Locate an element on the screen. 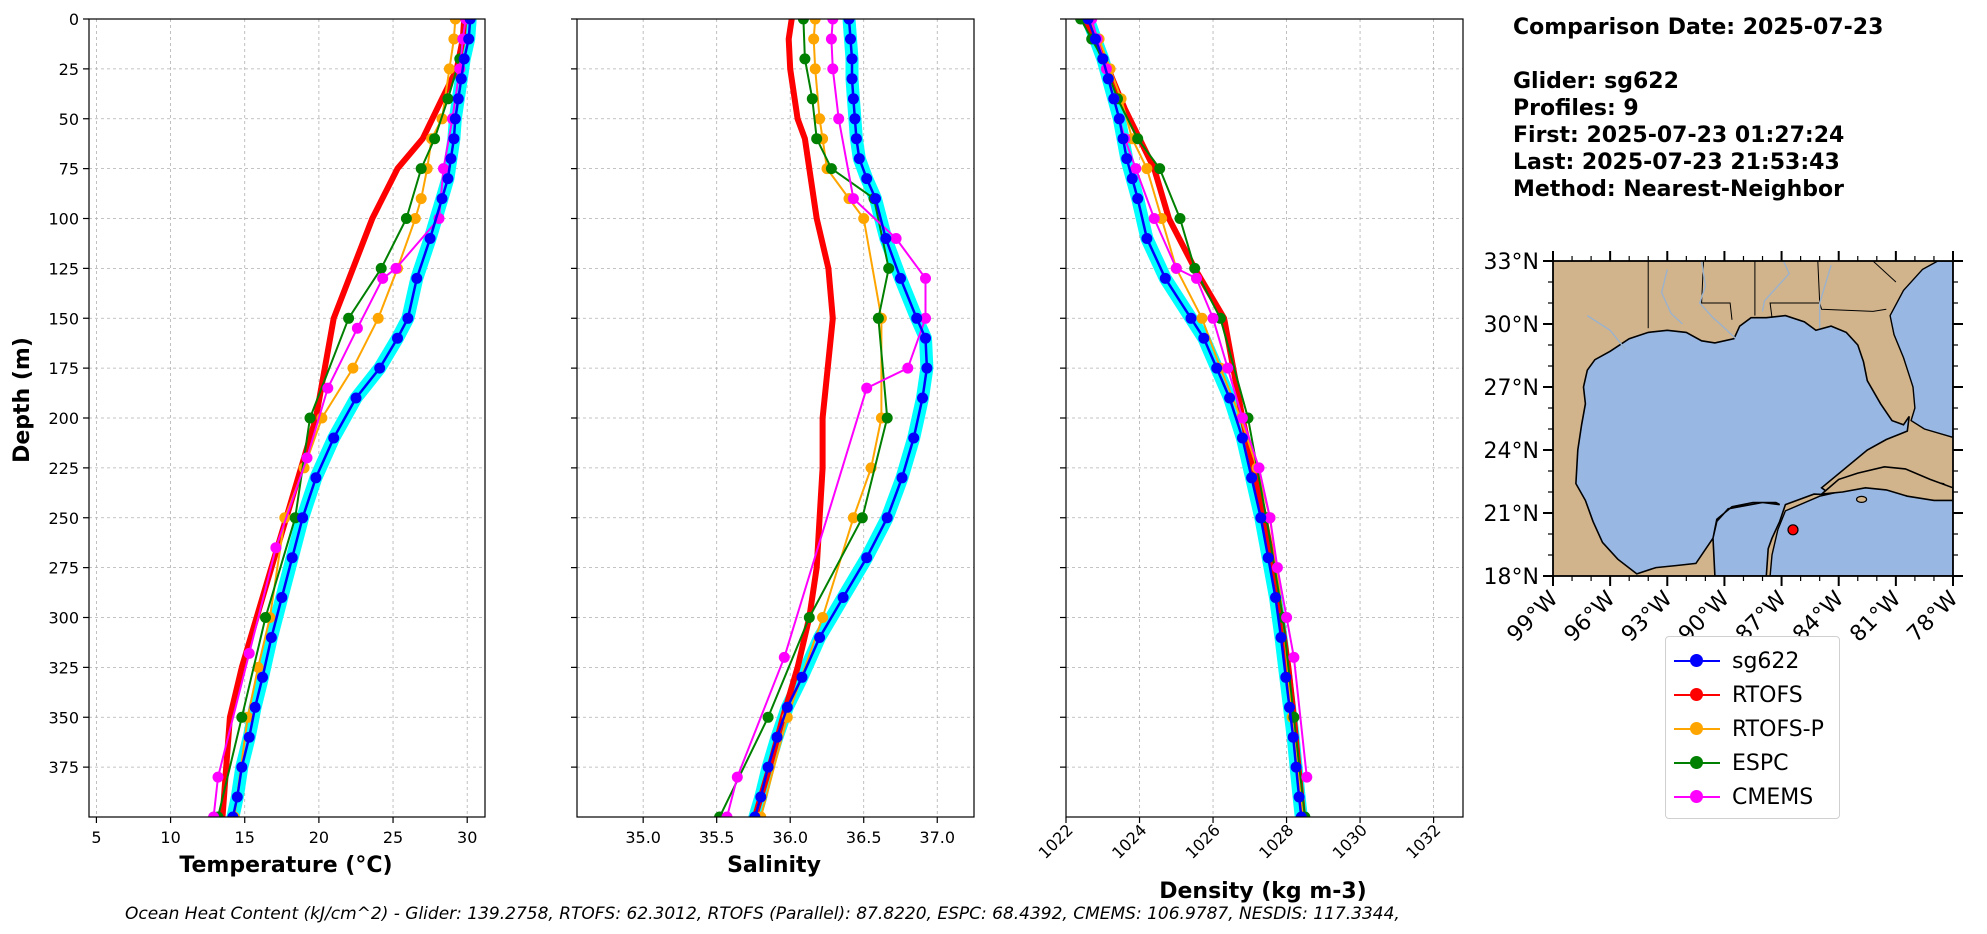 This screenshot has height=934, width=1987. map-lat-label: 18°N is located at coordinates (1511, 577).